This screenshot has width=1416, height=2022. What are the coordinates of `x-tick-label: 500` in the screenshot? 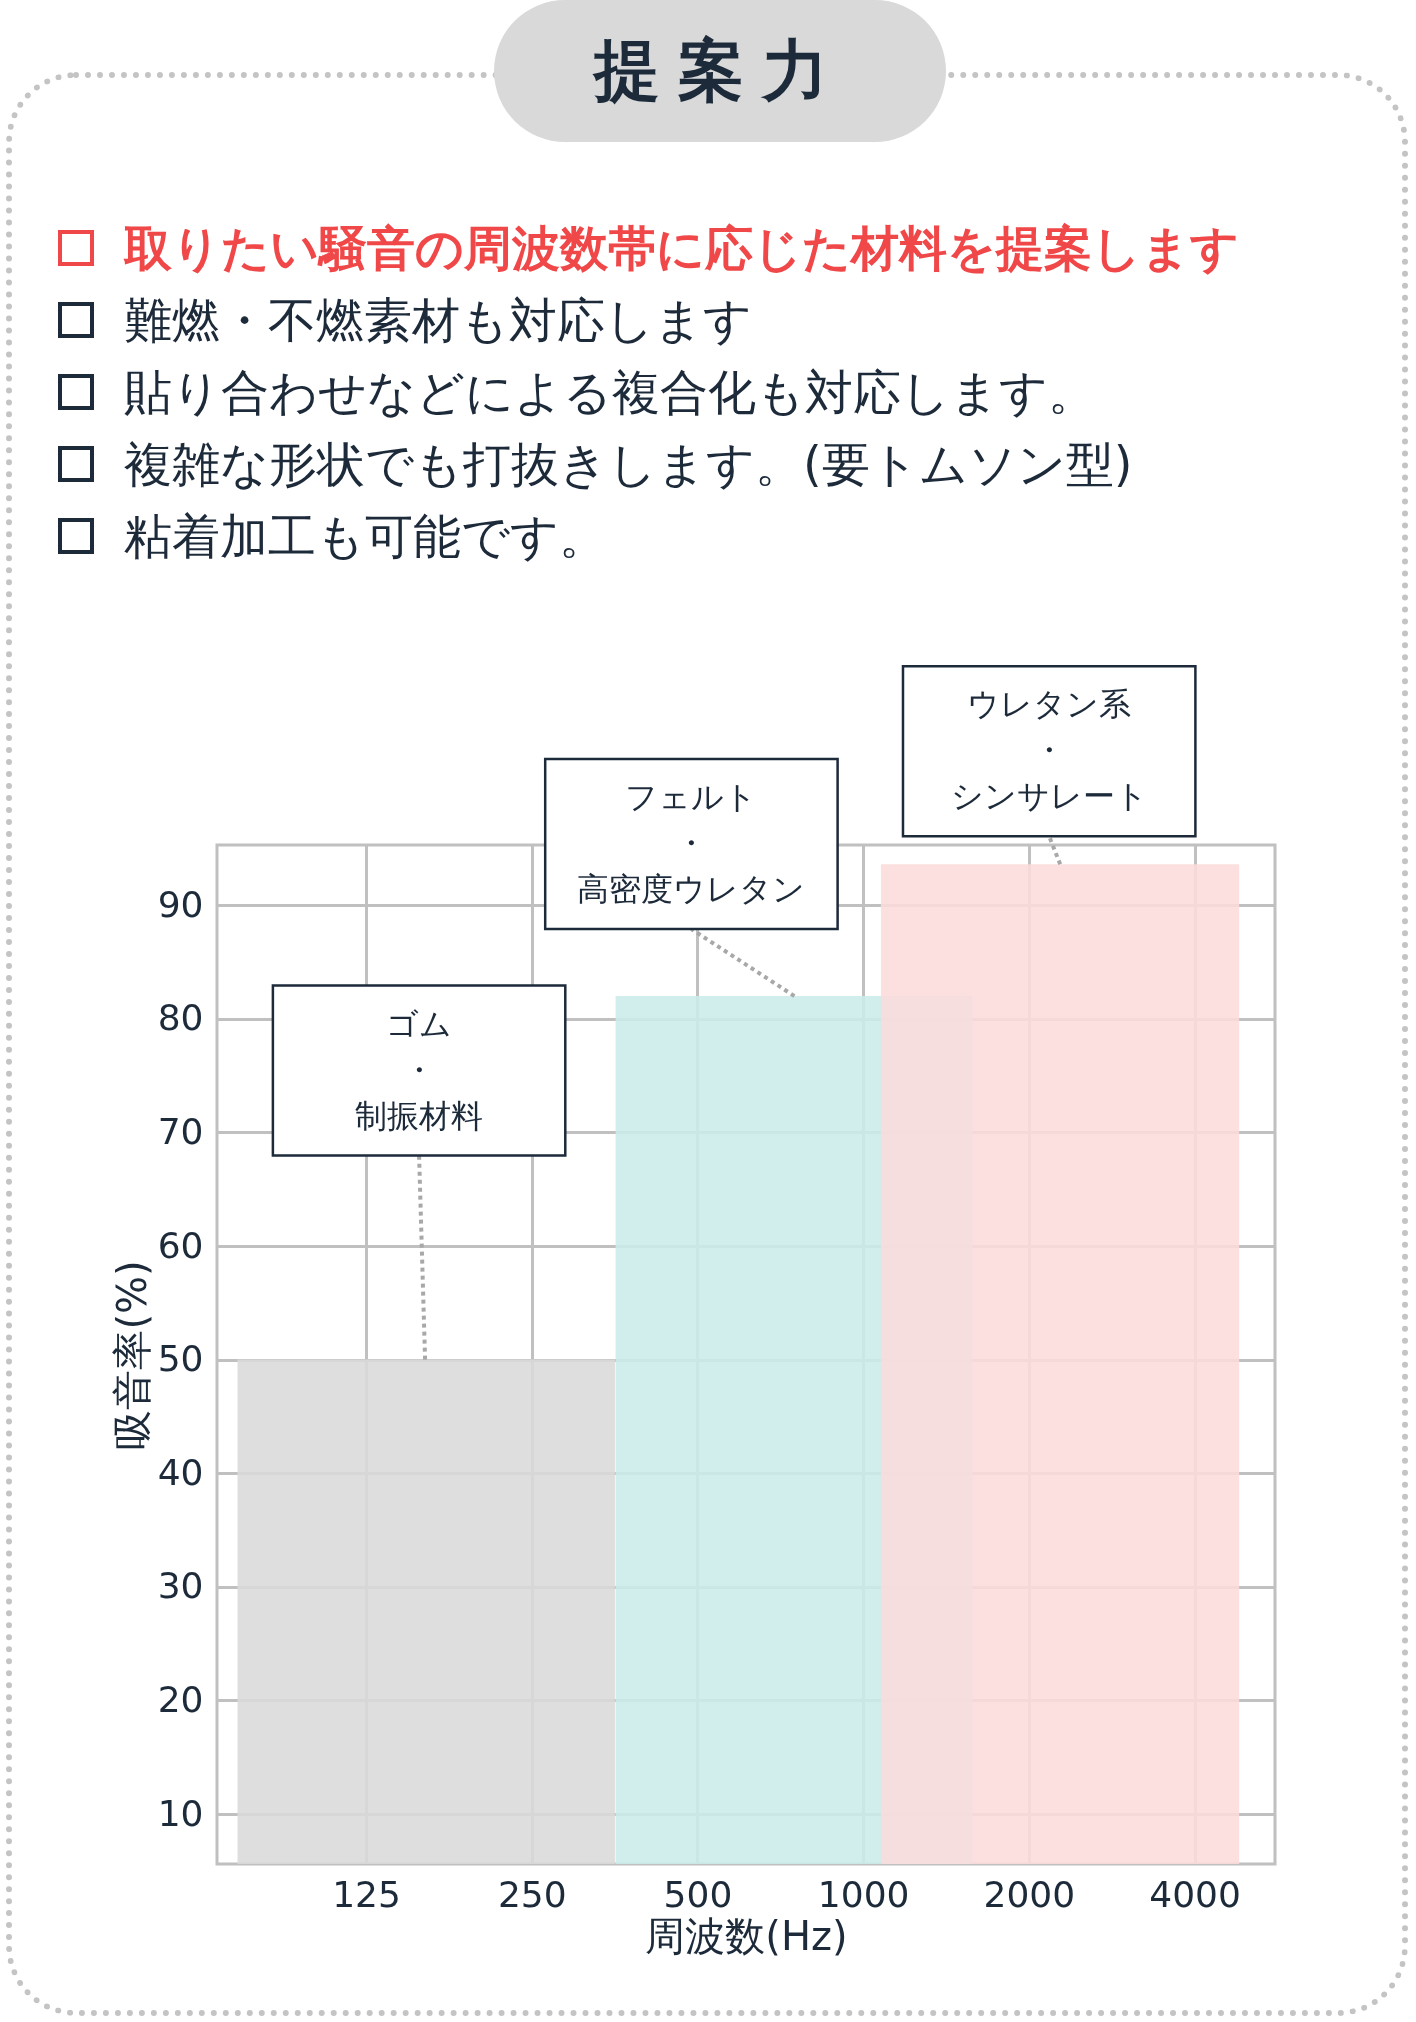 It's located at (698, 1894).